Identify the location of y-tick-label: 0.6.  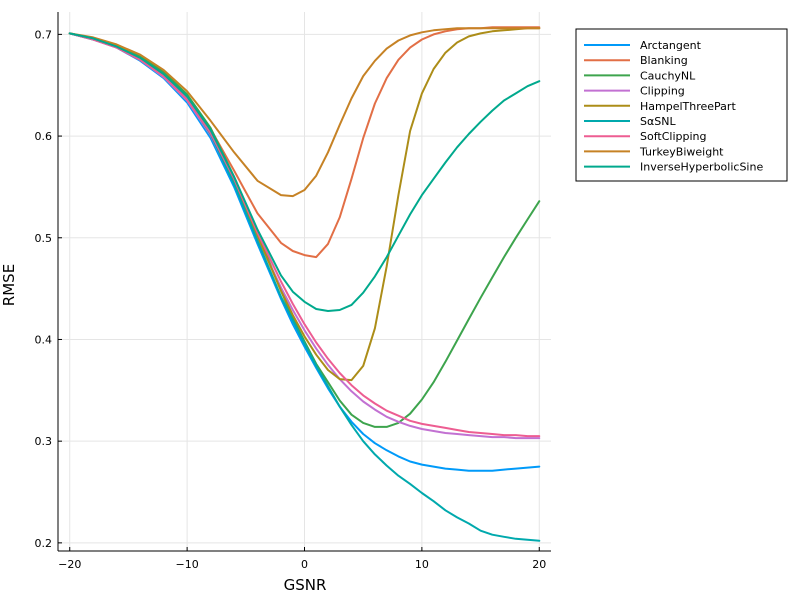
(44, 136).